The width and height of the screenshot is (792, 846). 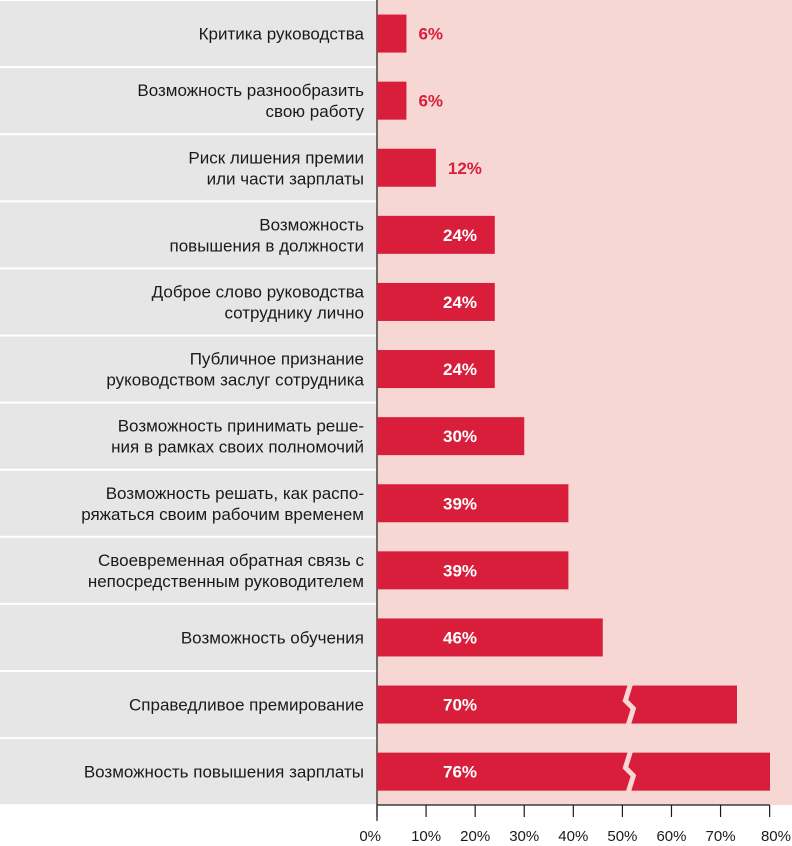 I want to click on category-label: Возможность принимать реше-, so click(x=241, y=426).